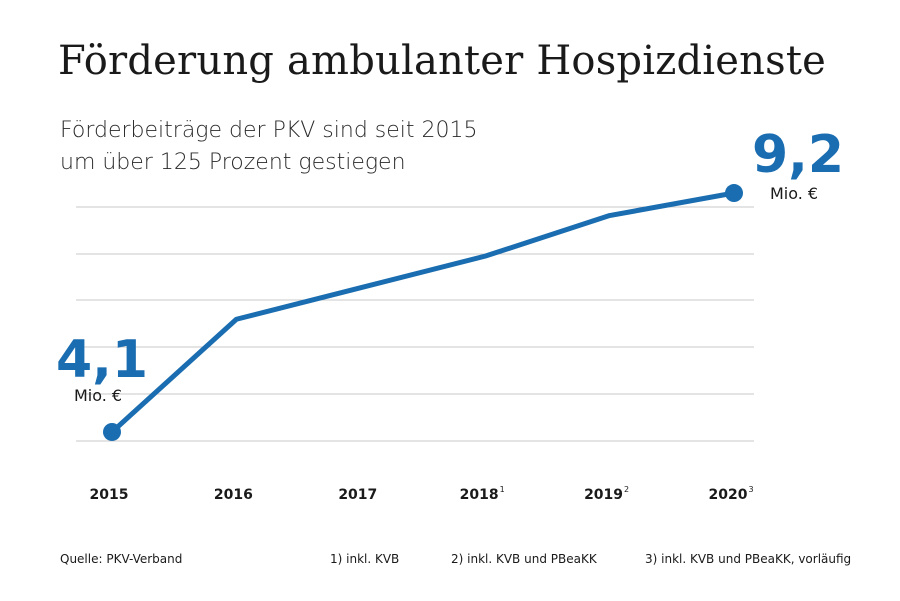  I want to click on start-value-label: 4,1, so click(102, 360).